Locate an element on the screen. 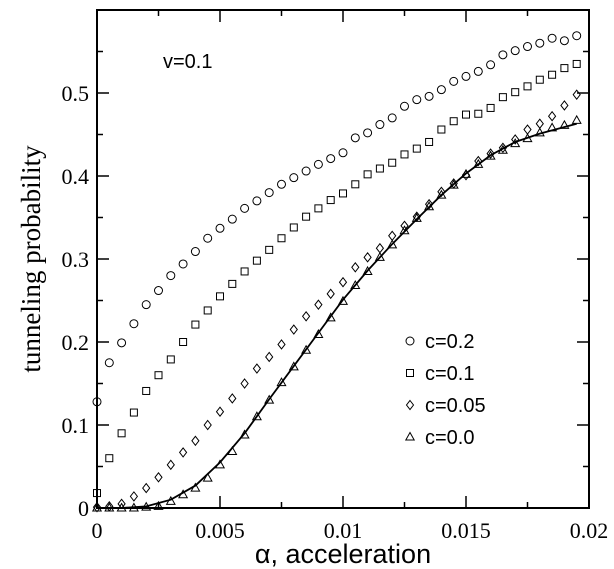  legend-label: c=0.1 is located at coordinates (449, 374).